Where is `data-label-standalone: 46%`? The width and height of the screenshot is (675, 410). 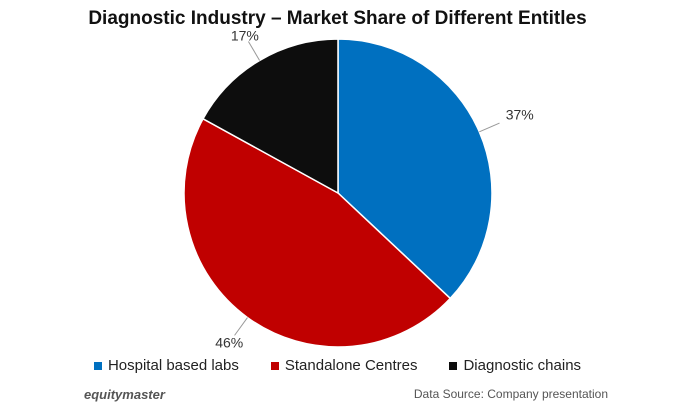
data-label-standalone: 46% is located at coordinates (229, 343).